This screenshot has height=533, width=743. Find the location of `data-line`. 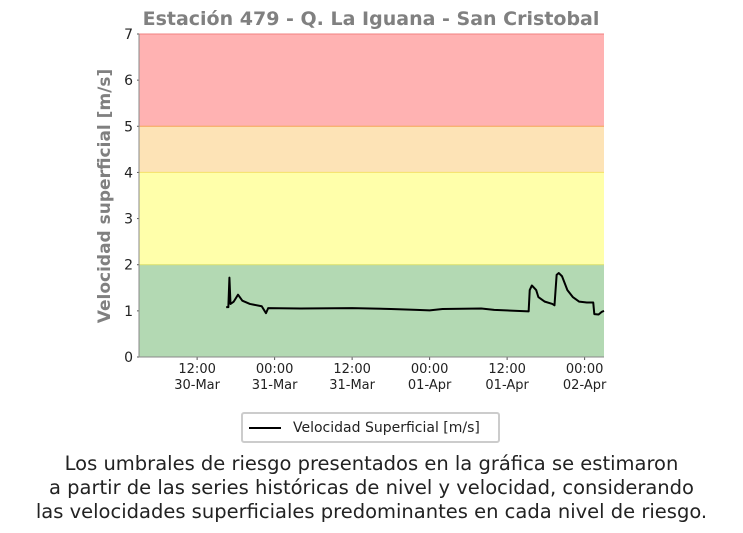

data-line is located at coordinates (415, 294).